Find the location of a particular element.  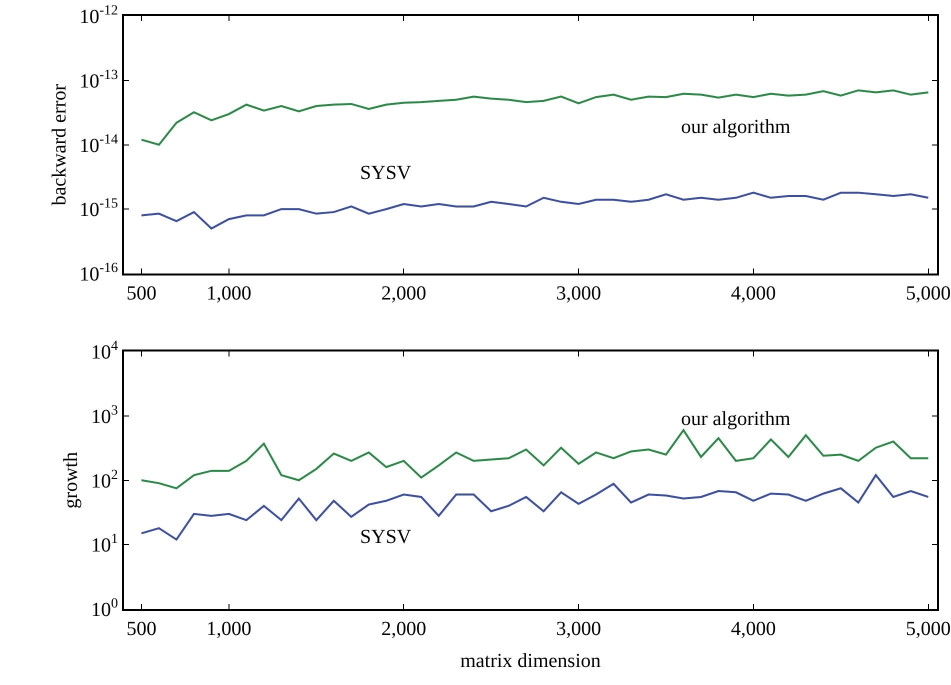

y-tick-label: 10$^{-12}$ is located at coordinates (98, 16).